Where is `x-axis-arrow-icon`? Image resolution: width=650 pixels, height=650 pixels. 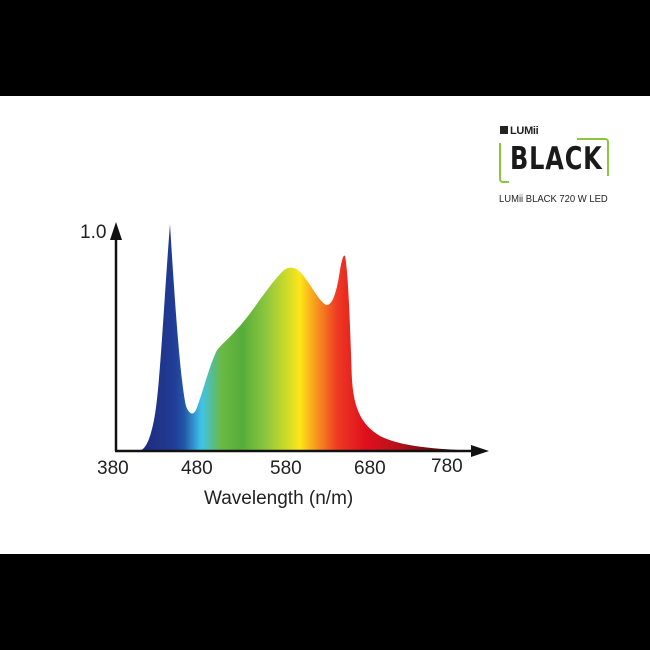 x-axis-arrow-icon is located at coordinates (480, 451).